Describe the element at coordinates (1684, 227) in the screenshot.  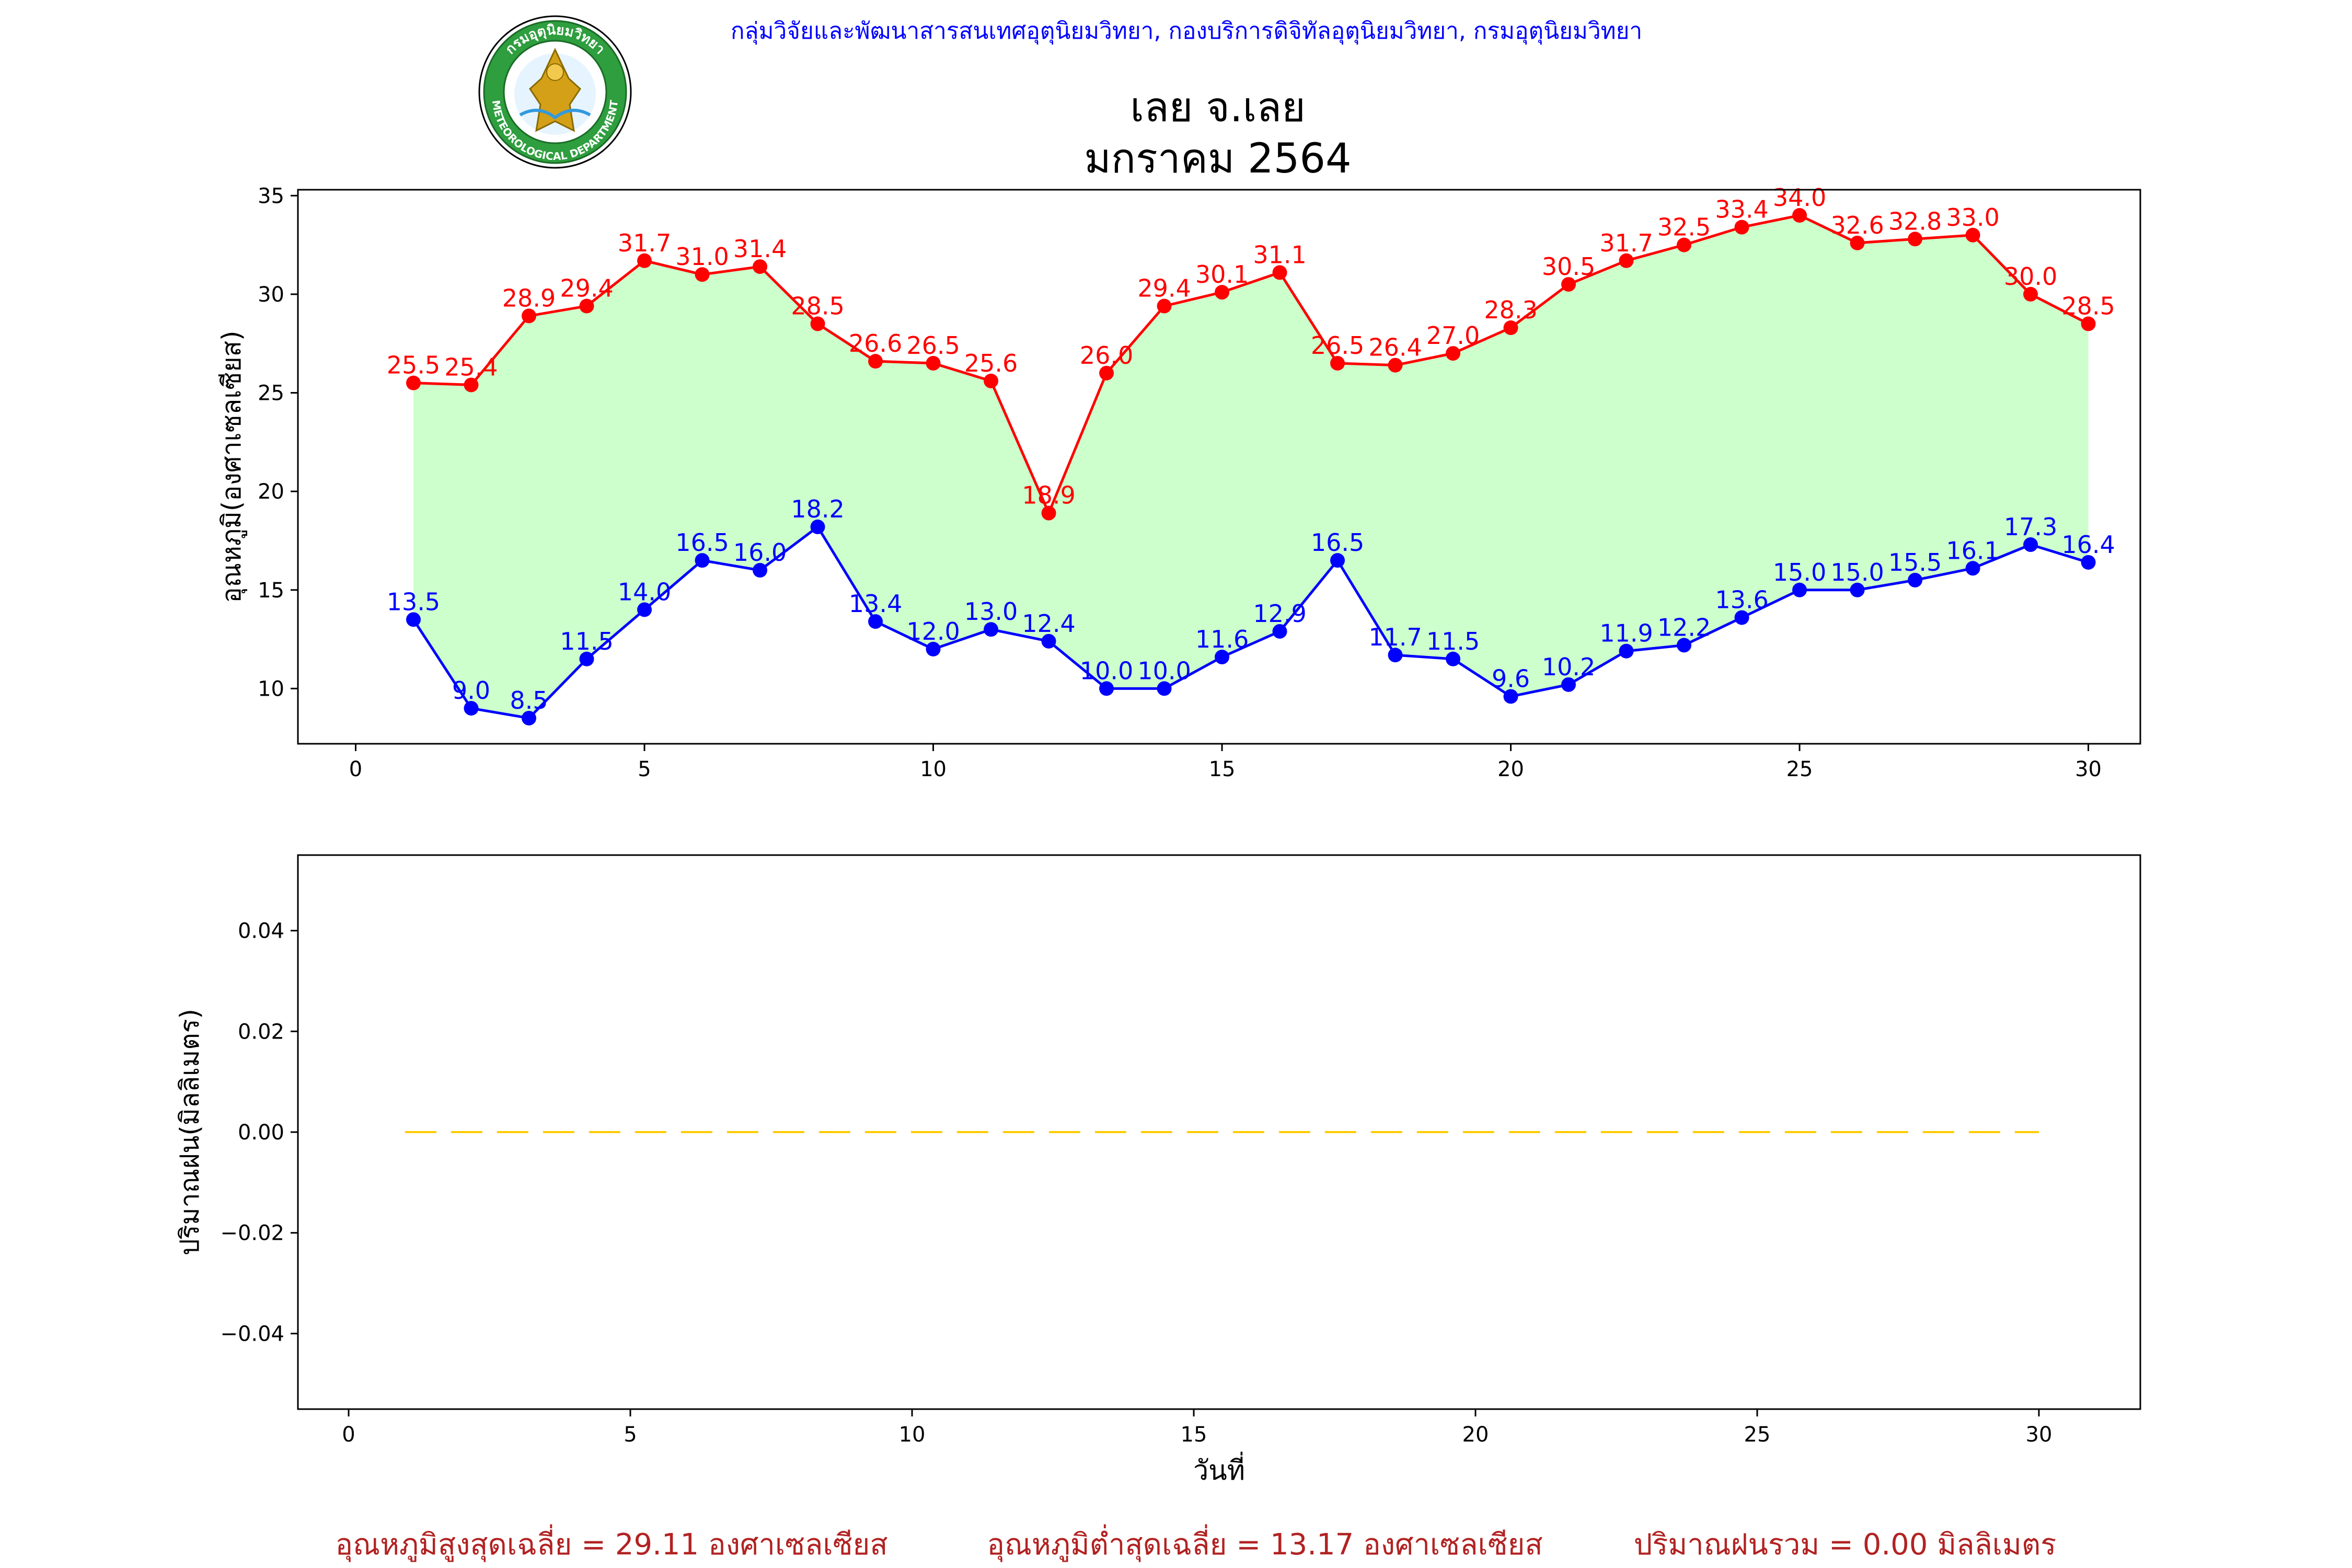
I see `max-temp-label: 32.5` at that location.